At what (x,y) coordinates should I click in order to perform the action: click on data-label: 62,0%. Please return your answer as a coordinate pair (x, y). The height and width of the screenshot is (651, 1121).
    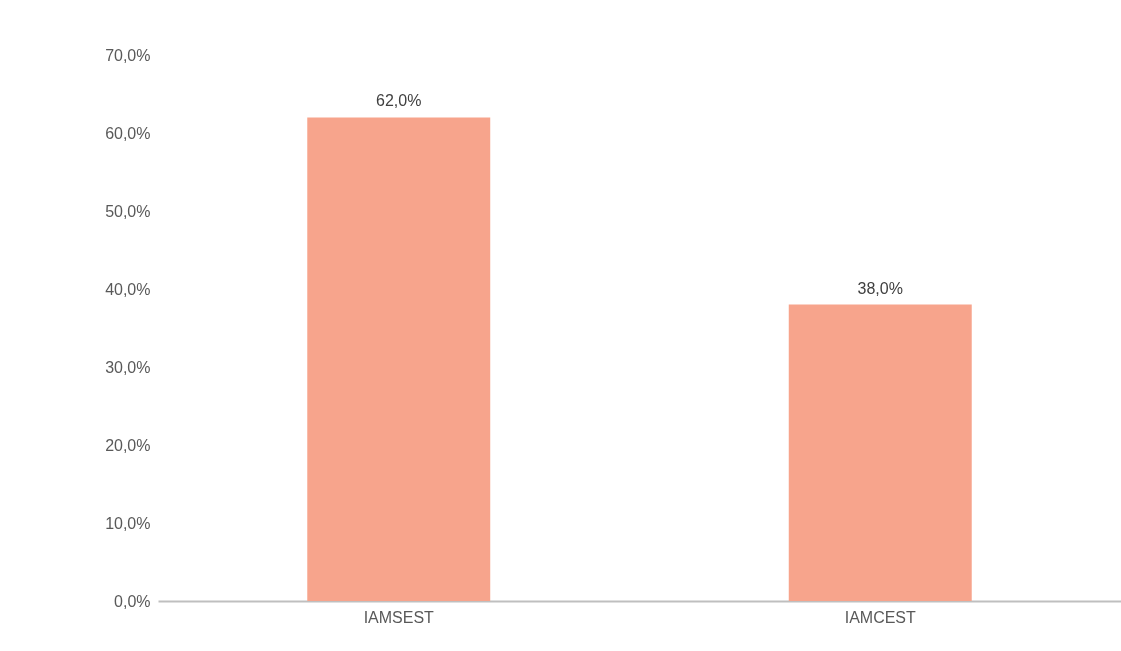
    Looking at the image, I should click on (399, 101).